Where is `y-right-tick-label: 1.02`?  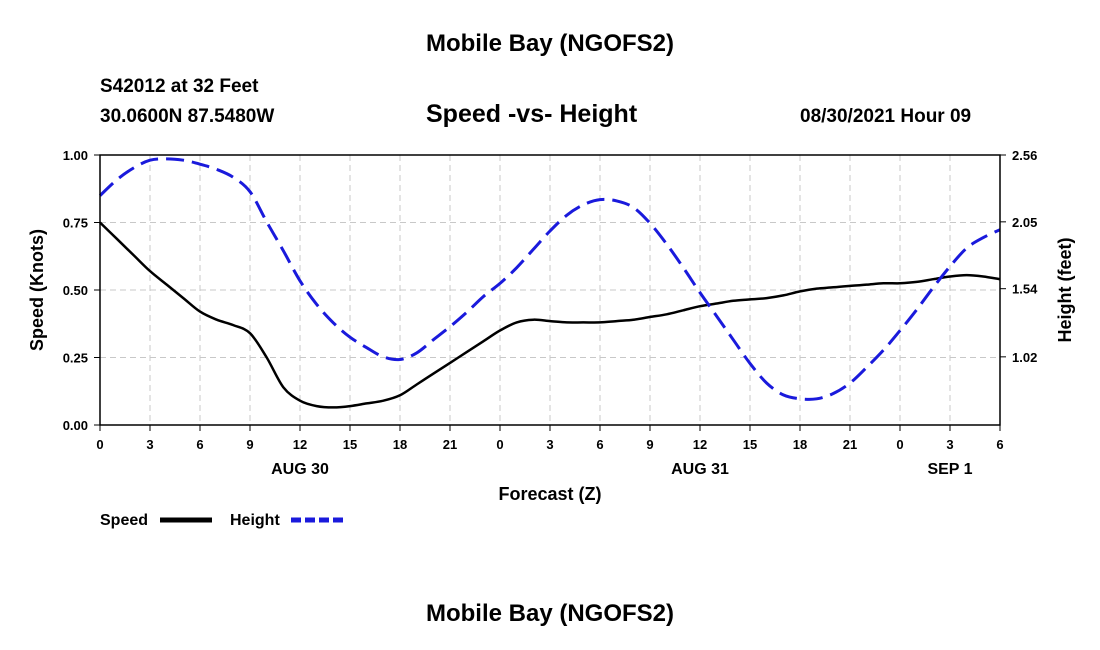 y-right-tick-label: 1.02 is located at coordinates (1024, 357).